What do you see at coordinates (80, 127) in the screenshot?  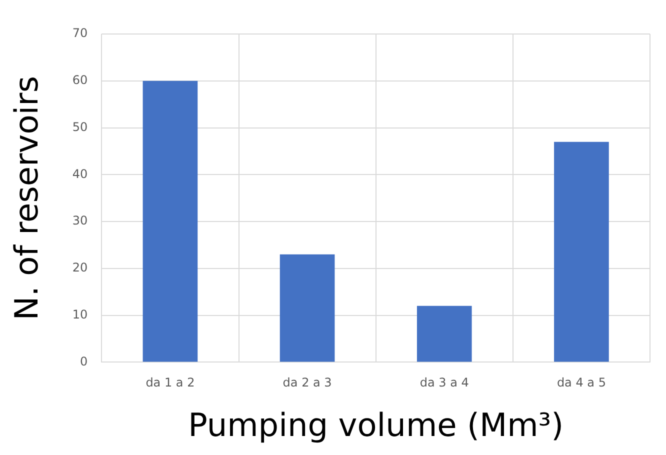 I see `y-tick-label: 50` at bounding box center [80, 127].